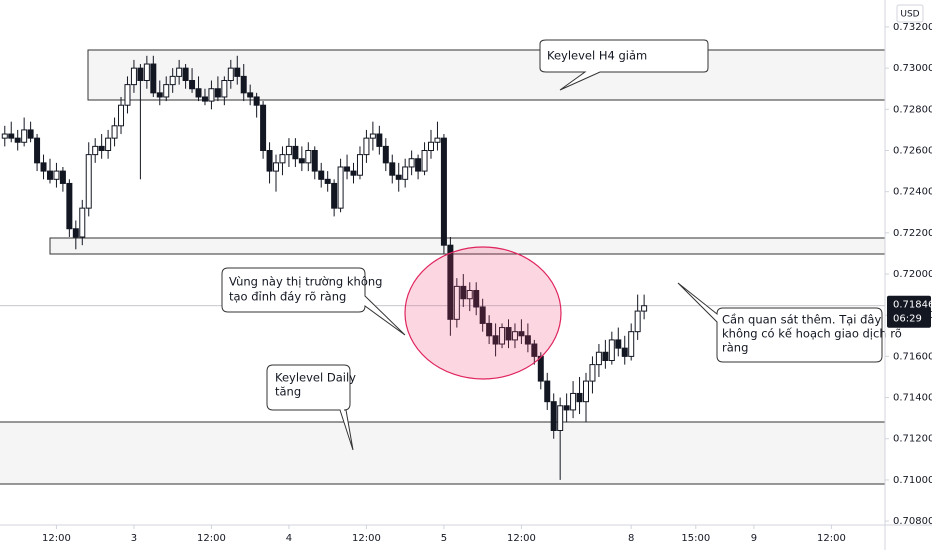 This screenshot has width=932, height=550. What do you see at coordinates (912, 480) in the screenshot?
I see `y-tick-label: 0.71000` at bounding box center [912, 480].